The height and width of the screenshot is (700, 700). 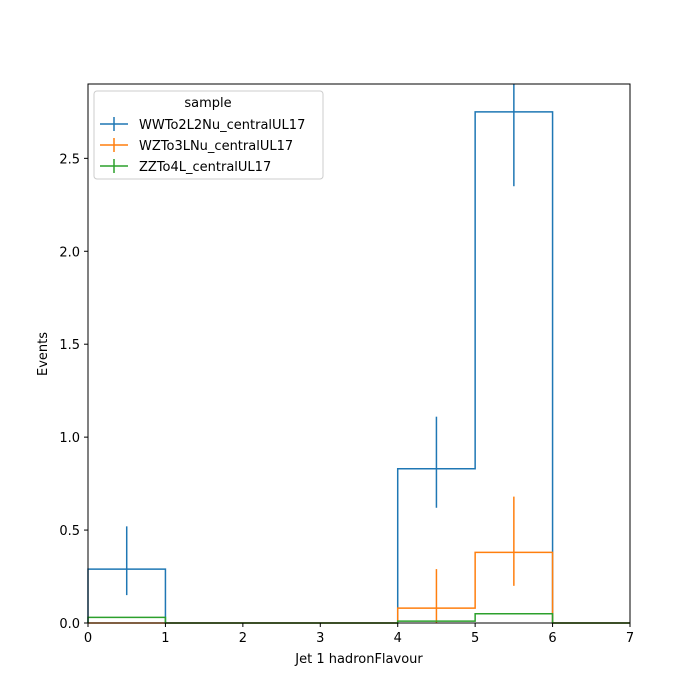 I want to click on x-tick-label: 3, so click(x=320, y=638).